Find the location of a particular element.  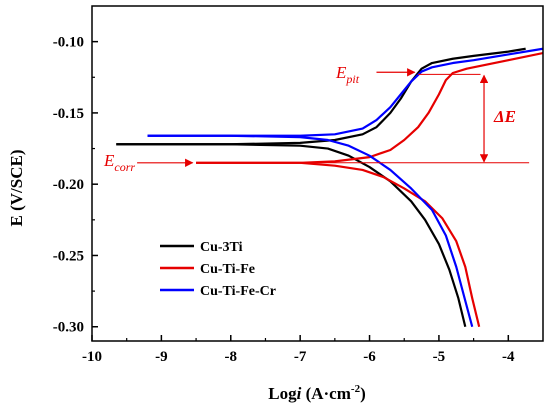

x-axis-title-close: ) is located at coordinates (363, 393).